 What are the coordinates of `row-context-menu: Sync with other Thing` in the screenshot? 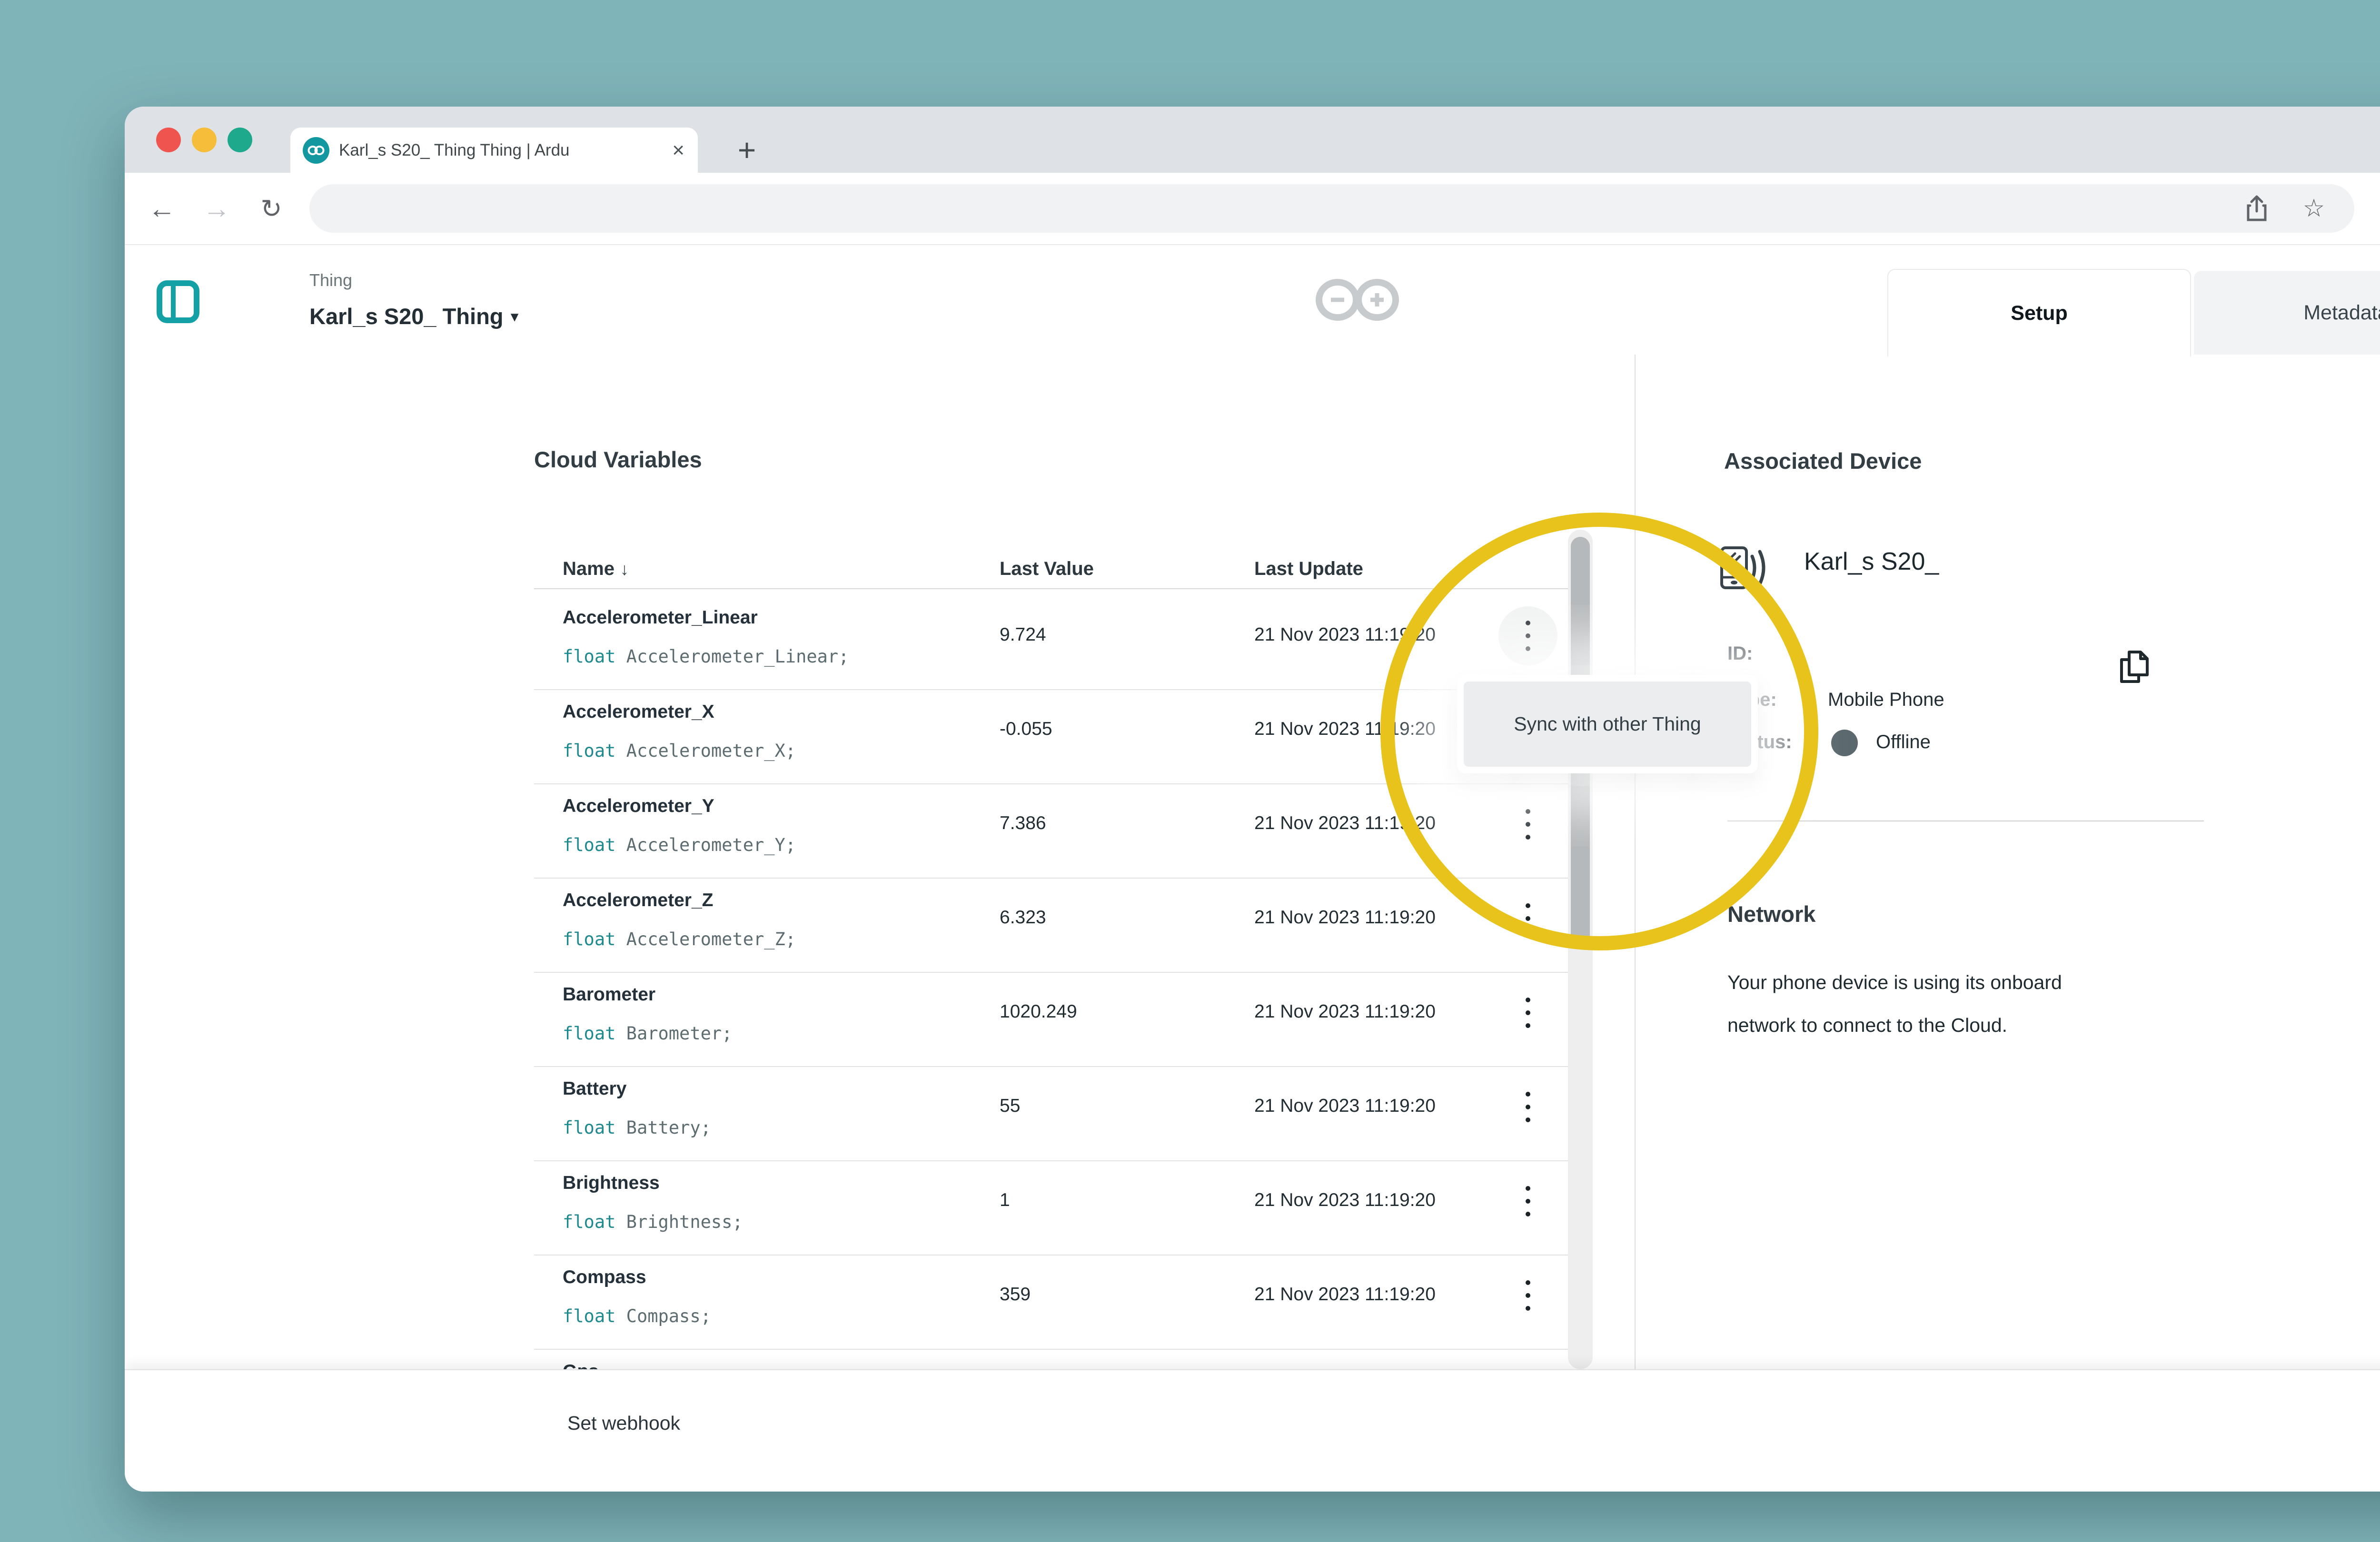 It's located at (1607, 724).